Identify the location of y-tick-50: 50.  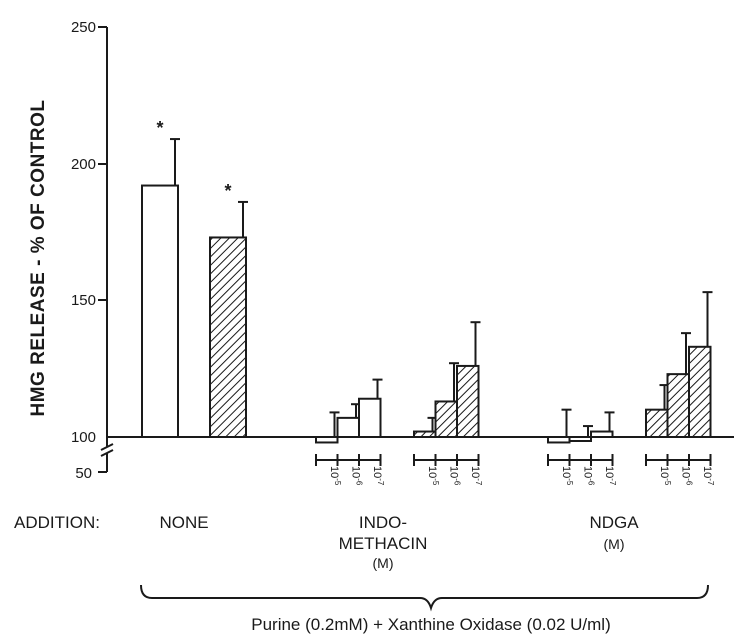
(91, 473).